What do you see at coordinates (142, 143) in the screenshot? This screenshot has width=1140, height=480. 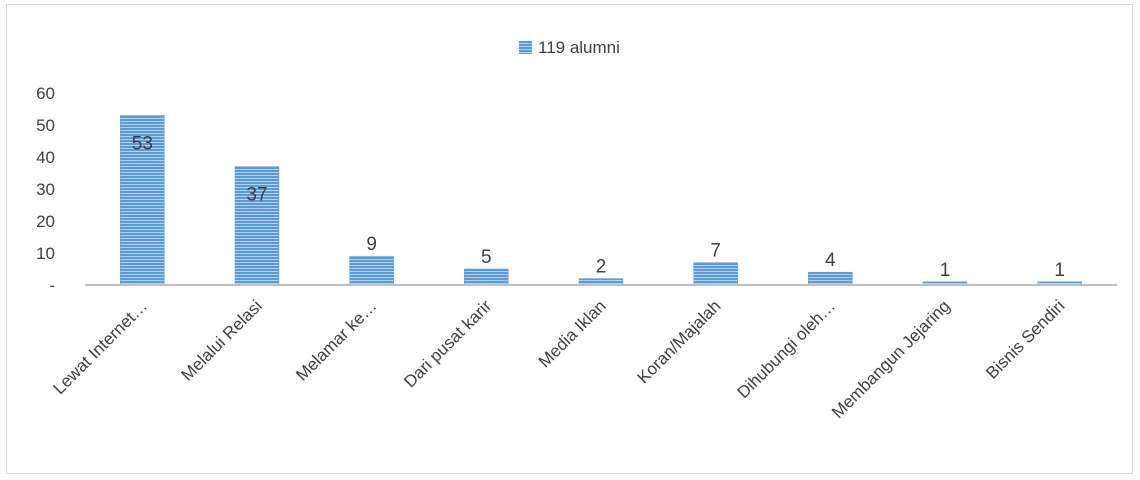 I see `data-label: 53` at bounding box center [142, 143].